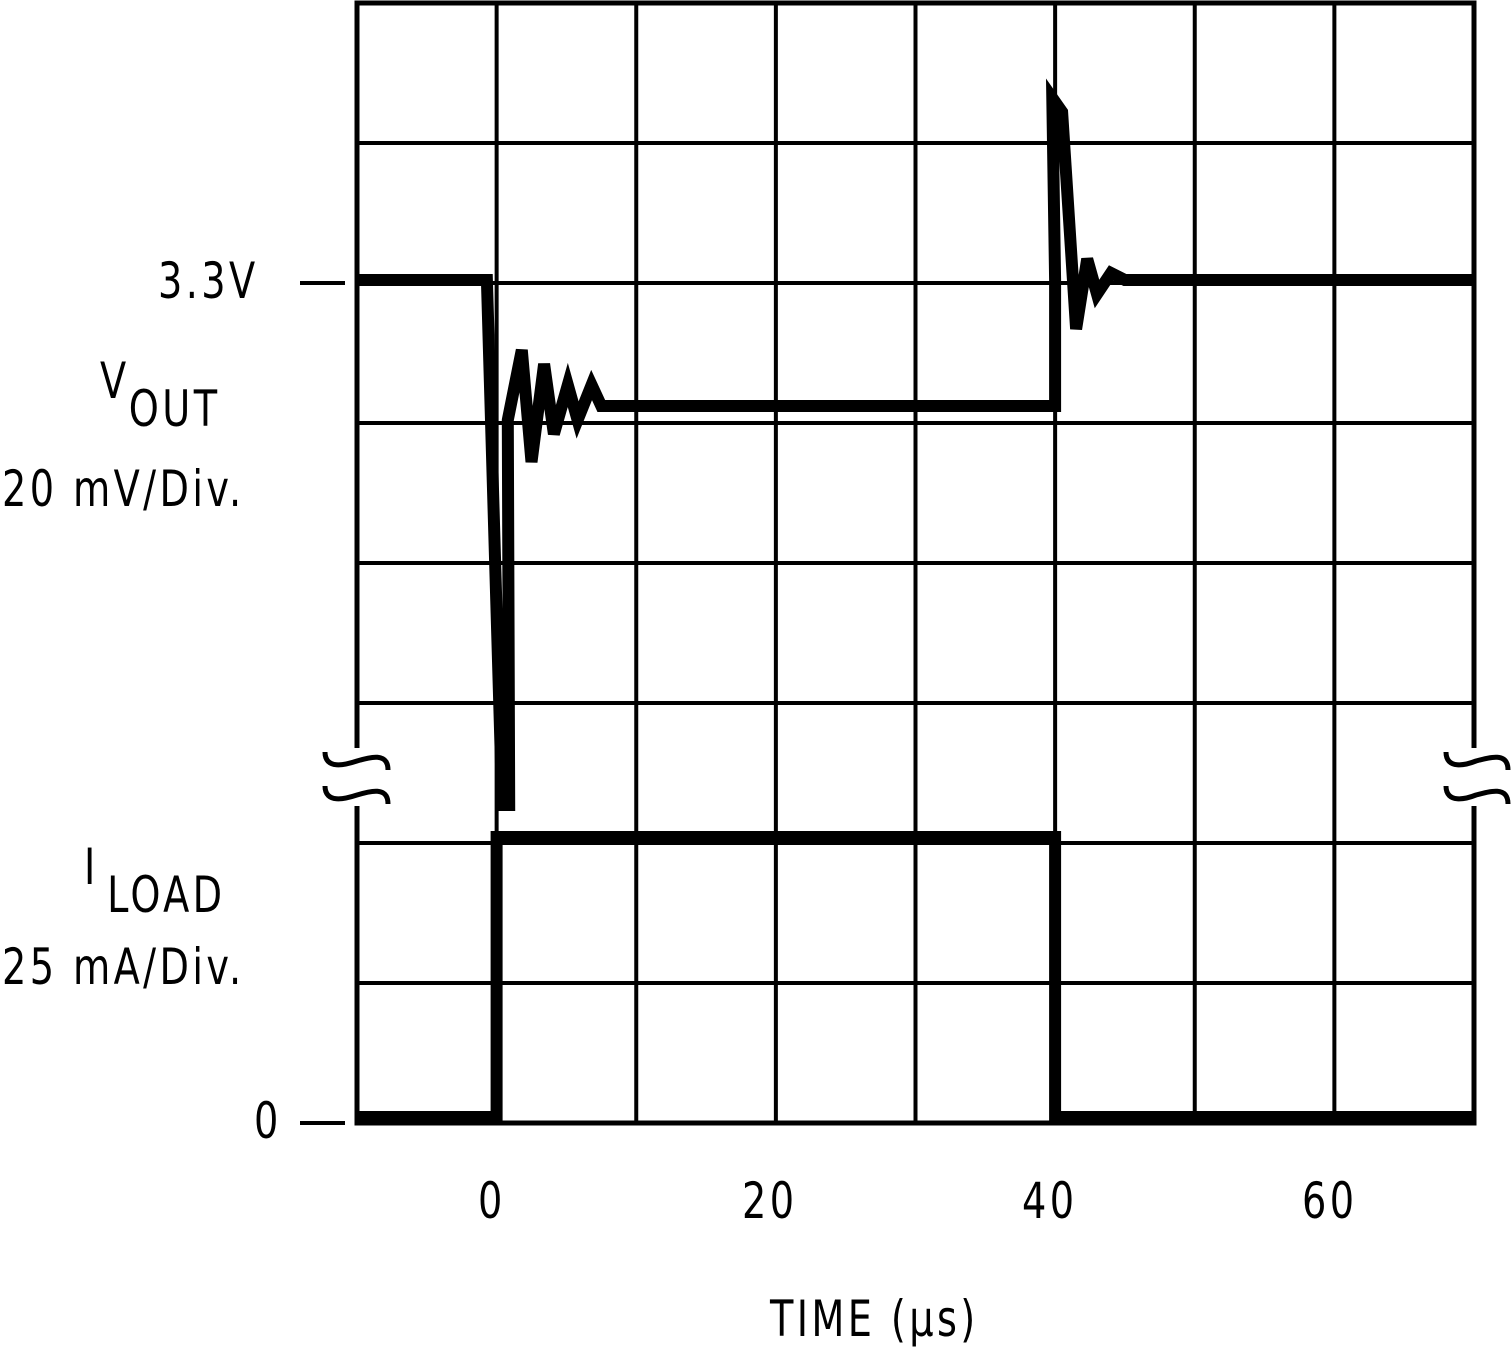 The image size is (1512, 1356). Describe the element at coordinates (1330, 1201) in the screenshot. I see `x-tick-60: 60` at that location.